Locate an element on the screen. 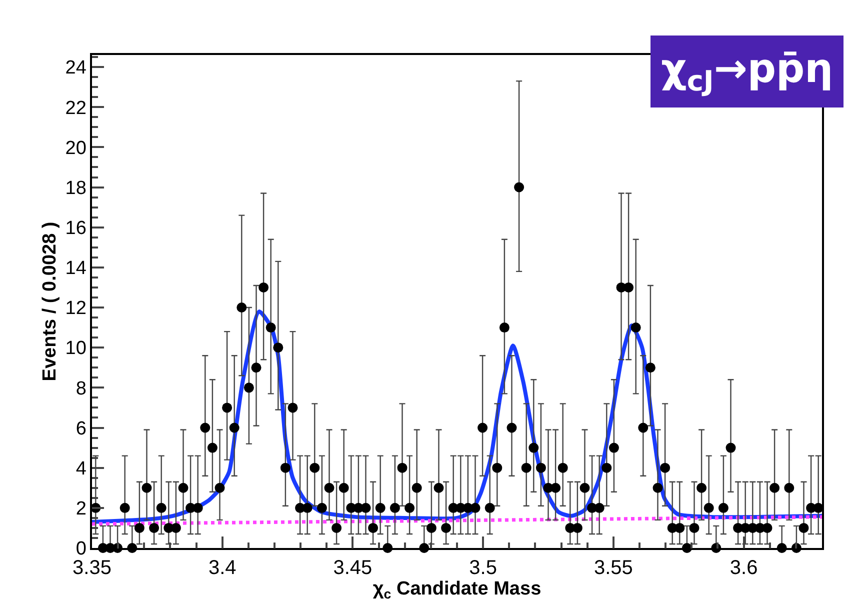 The height and width of the screenshot is (606, 853). x-axis-title: χ$_{c}$ Candidate Mass is located at coordinates (457, 590).